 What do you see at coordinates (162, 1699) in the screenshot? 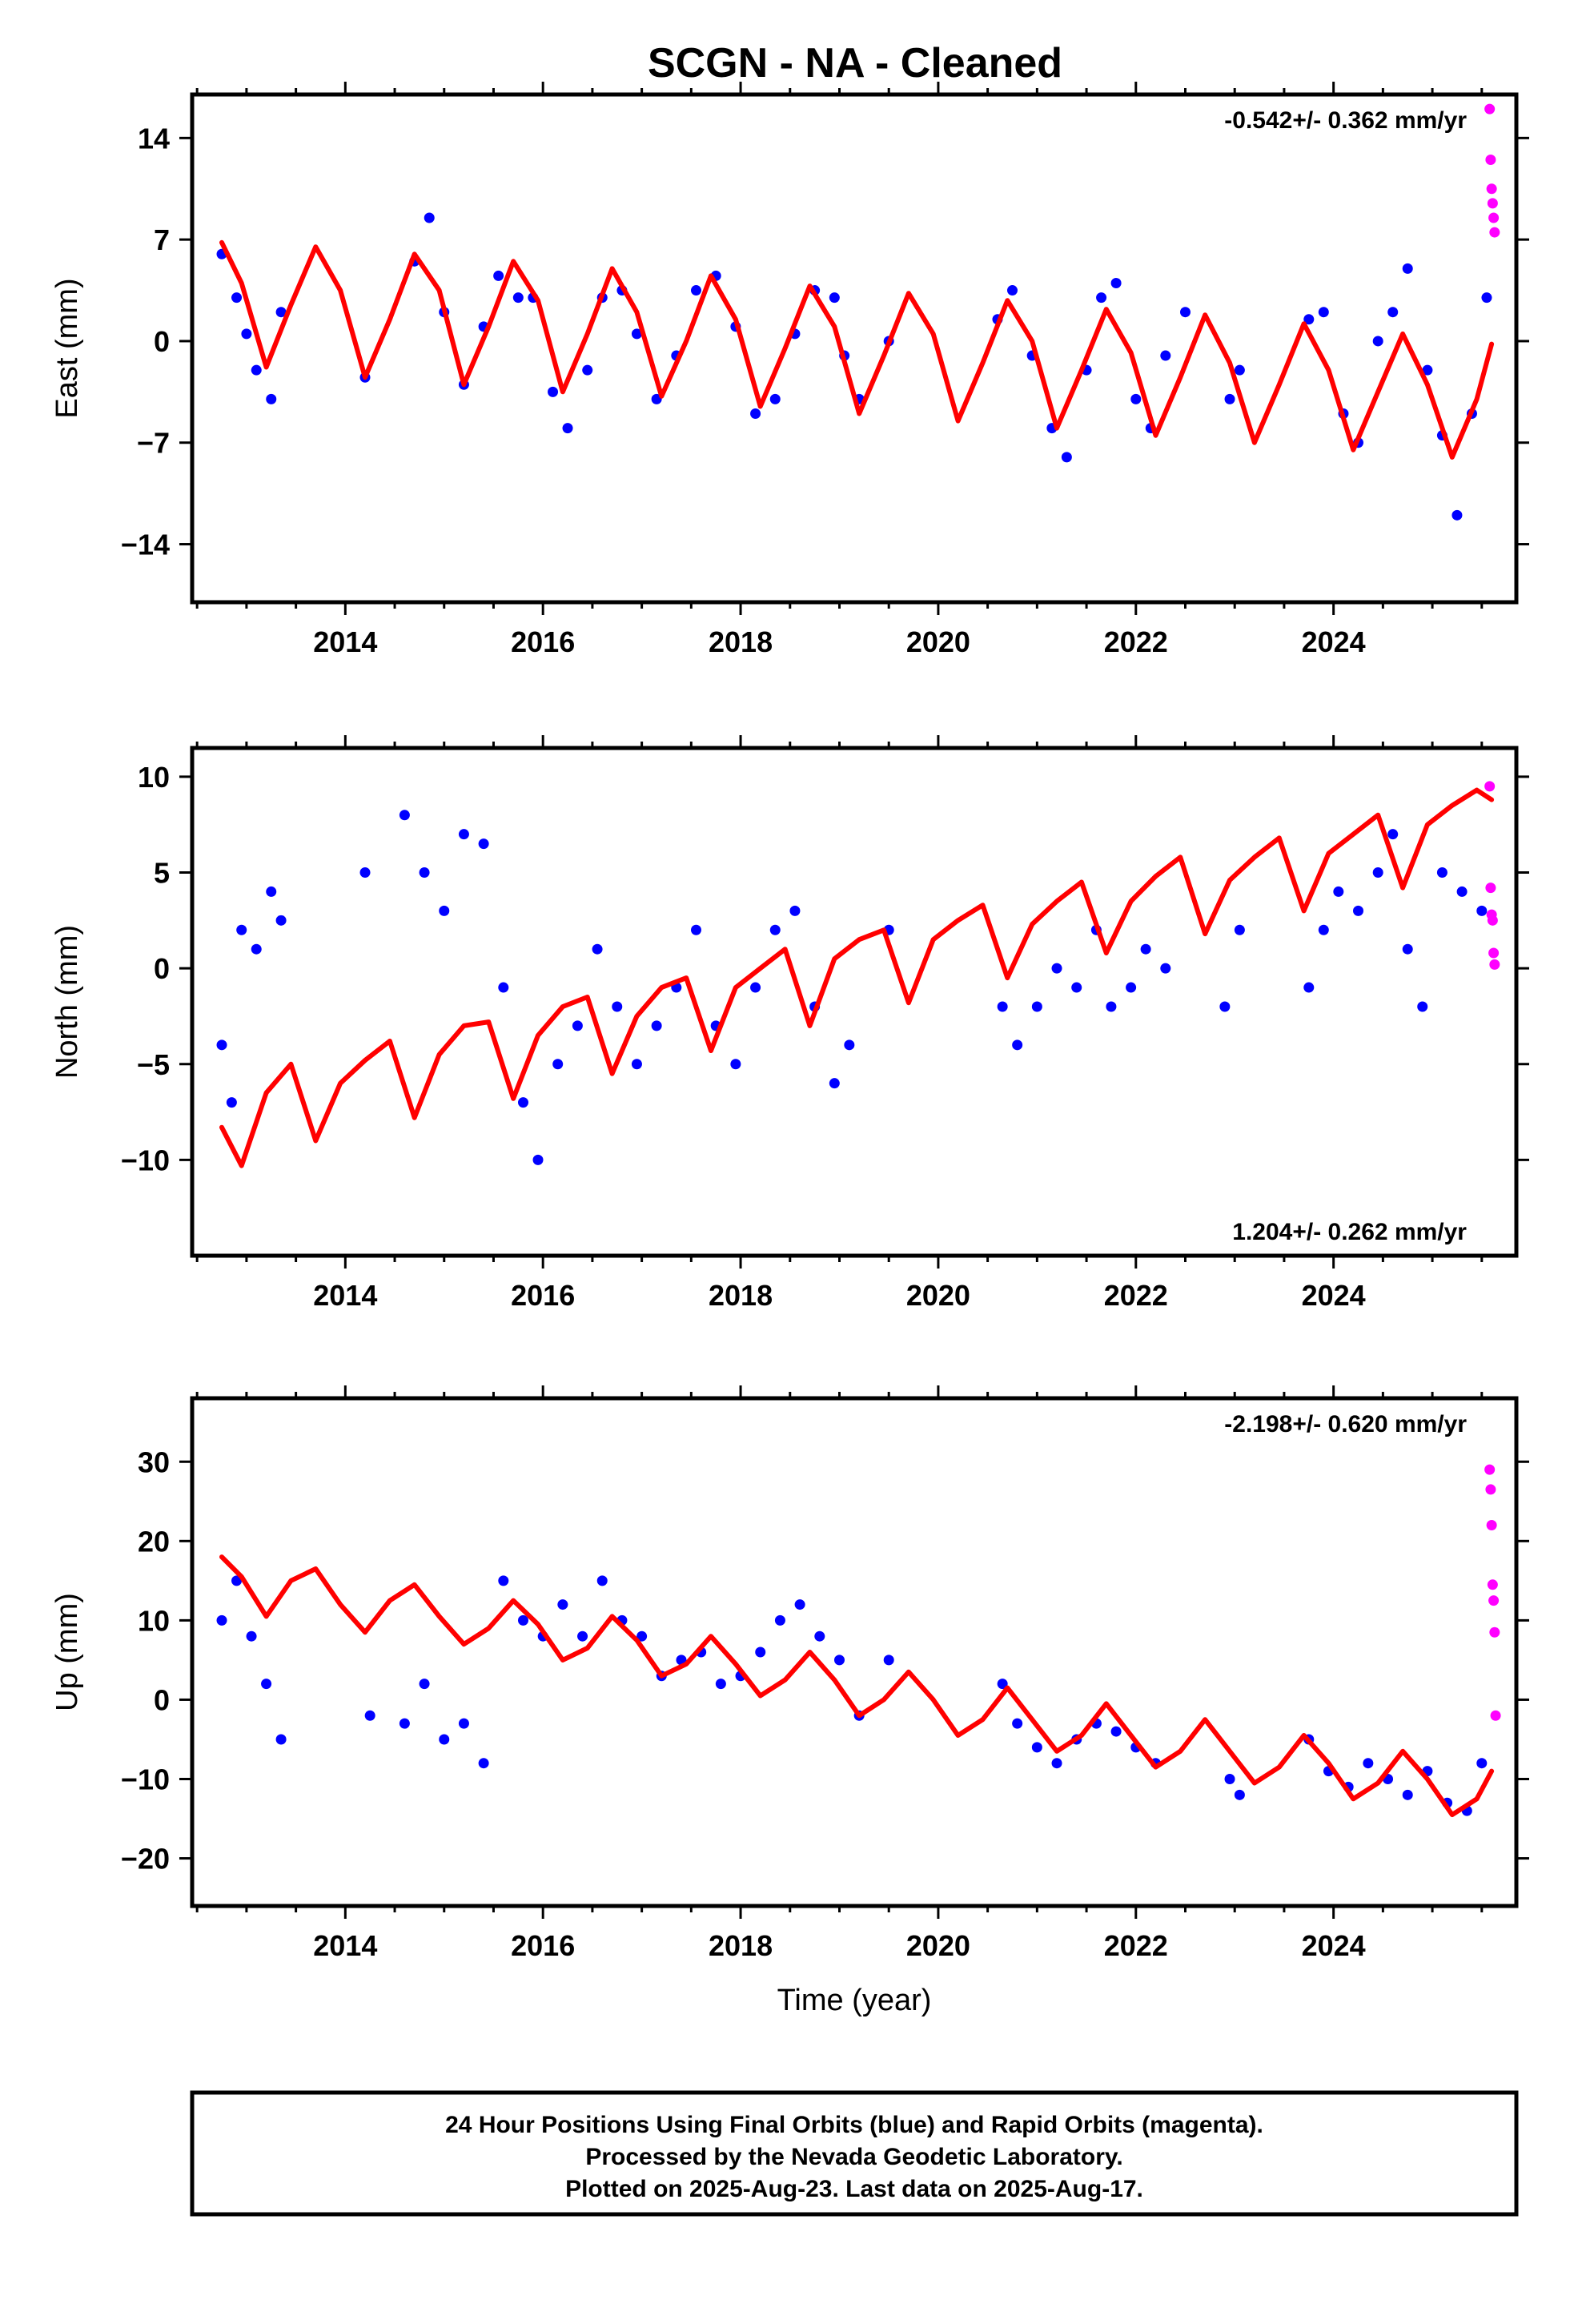
I see `up-ytick-label: 0` at bounding box center [162, 1699].